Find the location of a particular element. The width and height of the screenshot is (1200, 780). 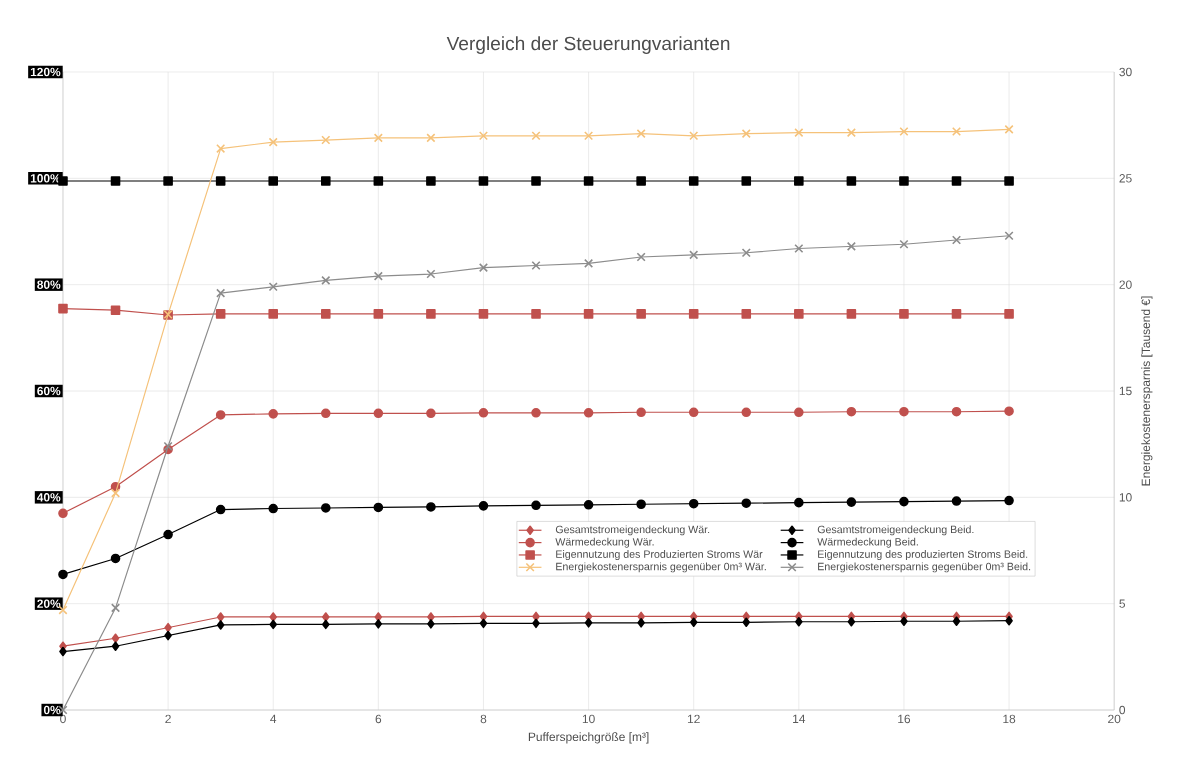

x-tick-label: 0 is located at coordinates (63, 719).